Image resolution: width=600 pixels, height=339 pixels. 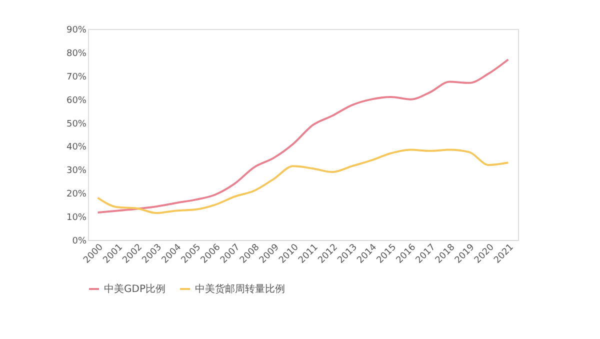 What do you see at coordinates (303, 181) in the screenshot?
I see `line-series` at bounding box center [303, 181].